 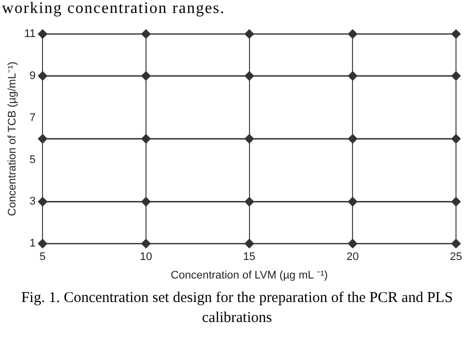 I want to click on caption: Fig. 1. Concentration set design for the preparation of the PCR and PLS calibrations, so click(x=237, y=308).